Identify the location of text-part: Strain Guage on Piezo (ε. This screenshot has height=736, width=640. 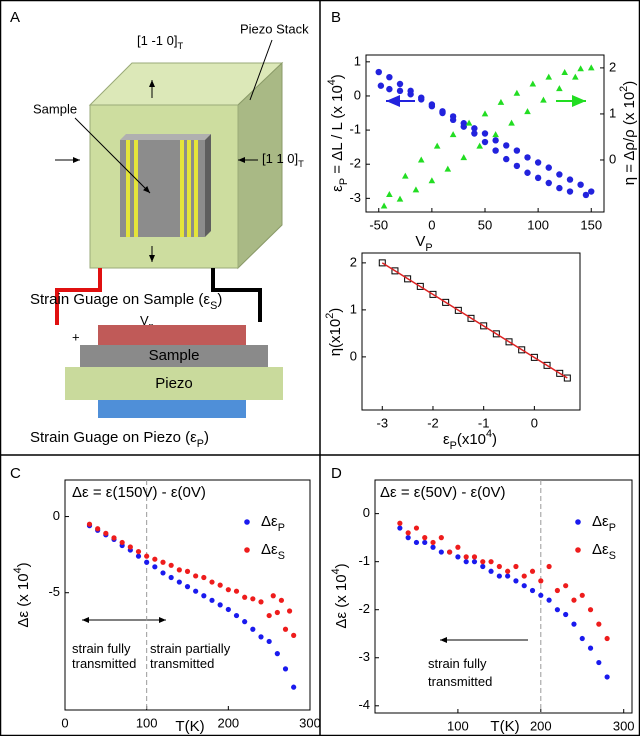
(113, 437).